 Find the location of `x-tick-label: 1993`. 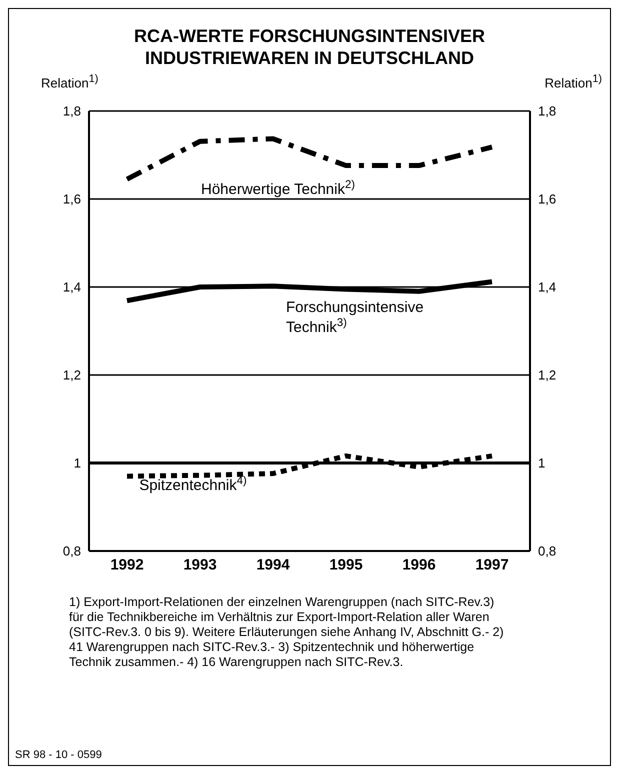

x-tick-label: 1993 is located at coordinates (200, 565).